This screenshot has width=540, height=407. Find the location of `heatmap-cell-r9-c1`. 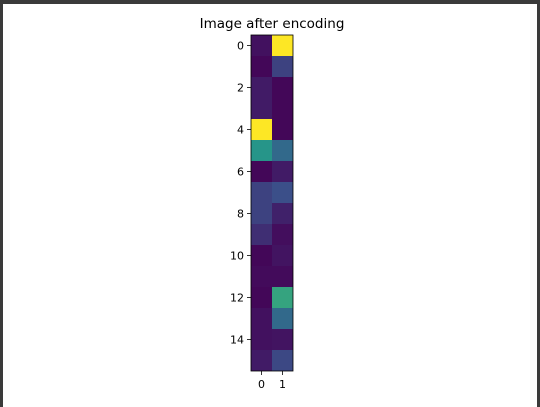

heatmap-cell-r9-c1 is located at coordinates (282, 234).